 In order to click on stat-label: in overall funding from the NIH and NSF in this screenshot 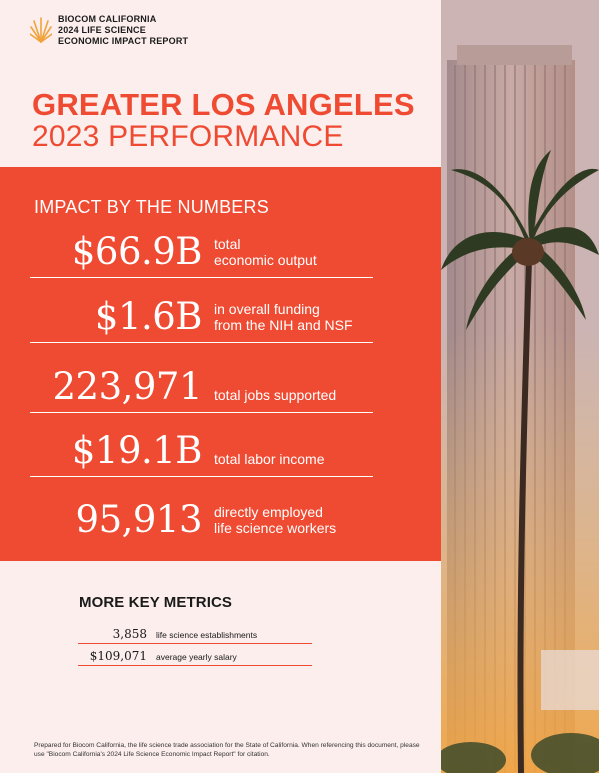, I will do `click(283, 317)`.